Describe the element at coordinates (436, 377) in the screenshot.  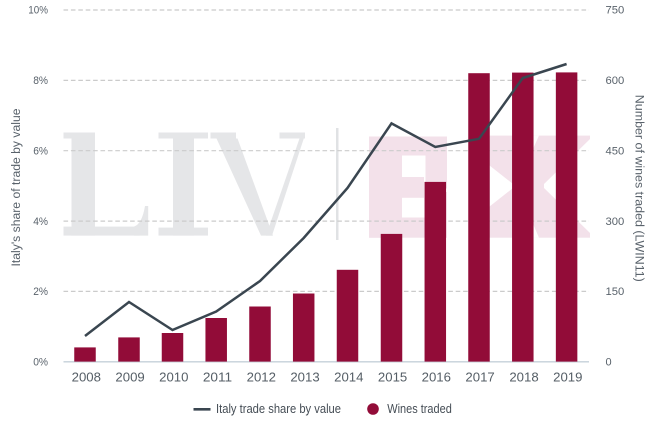
I see `svg-text: 2016` at that location.